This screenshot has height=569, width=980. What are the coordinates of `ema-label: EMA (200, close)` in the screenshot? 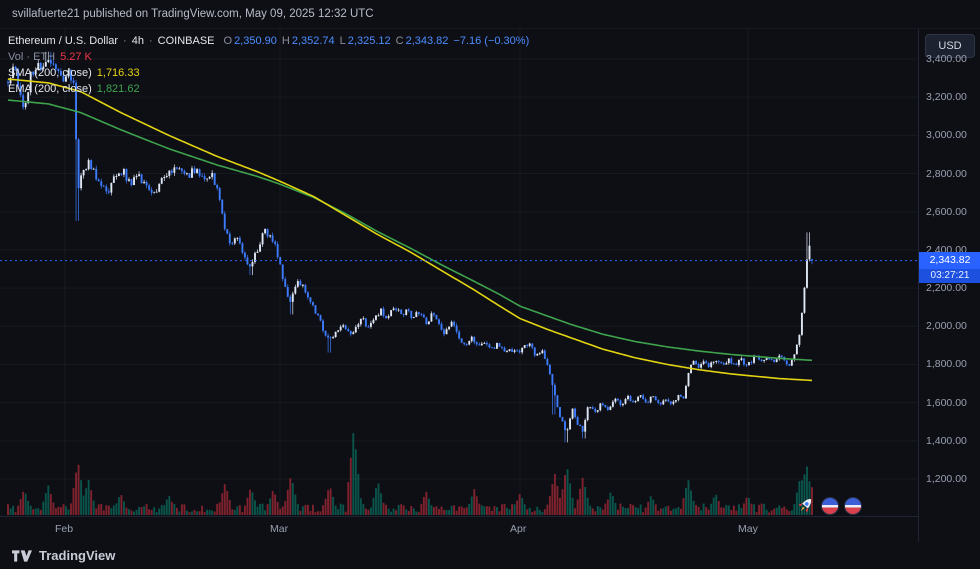 It's located at (50, 89).